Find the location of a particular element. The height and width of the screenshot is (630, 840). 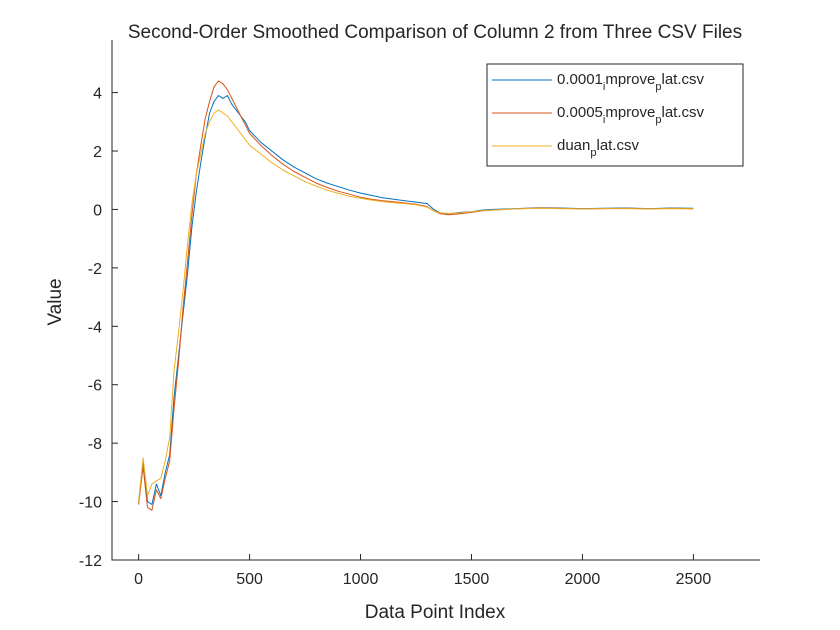

x-axis-ticks: 0 500 1000 1500 2000 2500 is located at coordinates (422, 571).